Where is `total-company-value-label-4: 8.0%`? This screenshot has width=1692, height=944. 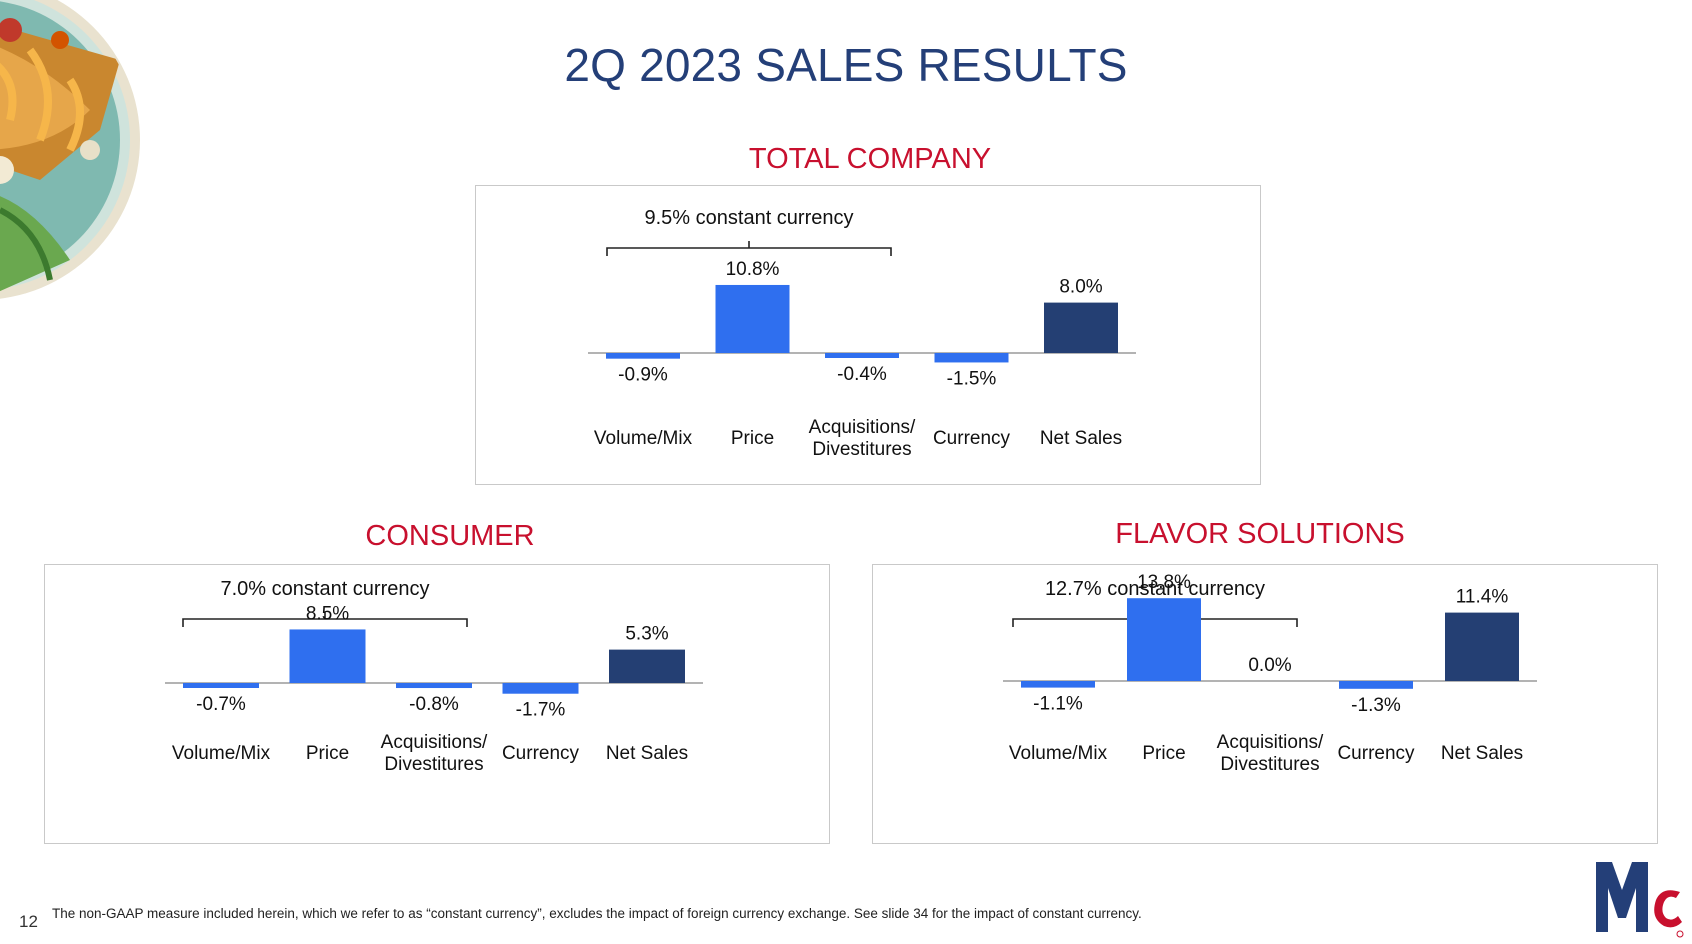 total-company-value-label-4: 8.0% is located at coordinates (1080, 287).